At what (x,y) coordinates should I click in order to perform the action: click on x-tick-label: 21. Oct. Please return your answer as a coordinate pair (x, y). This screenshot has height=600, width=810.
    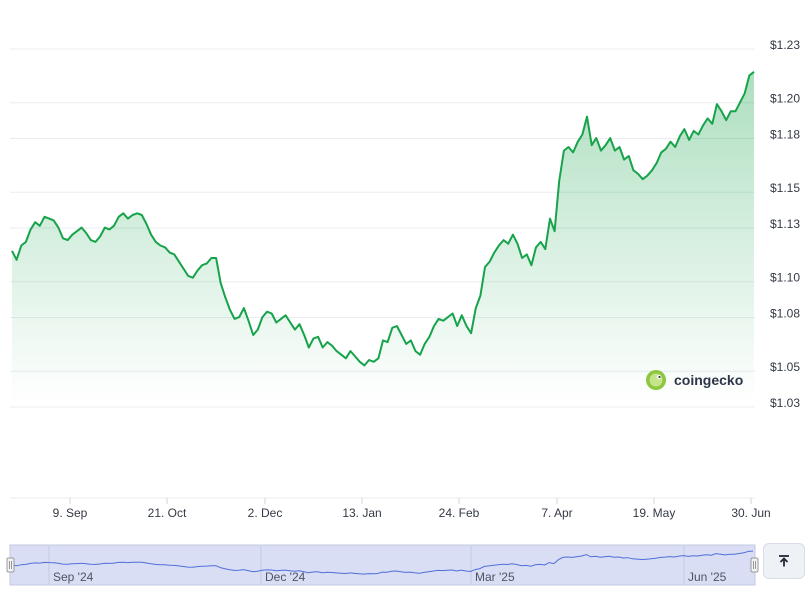
    Looking at the image, I should click on (167, 513).